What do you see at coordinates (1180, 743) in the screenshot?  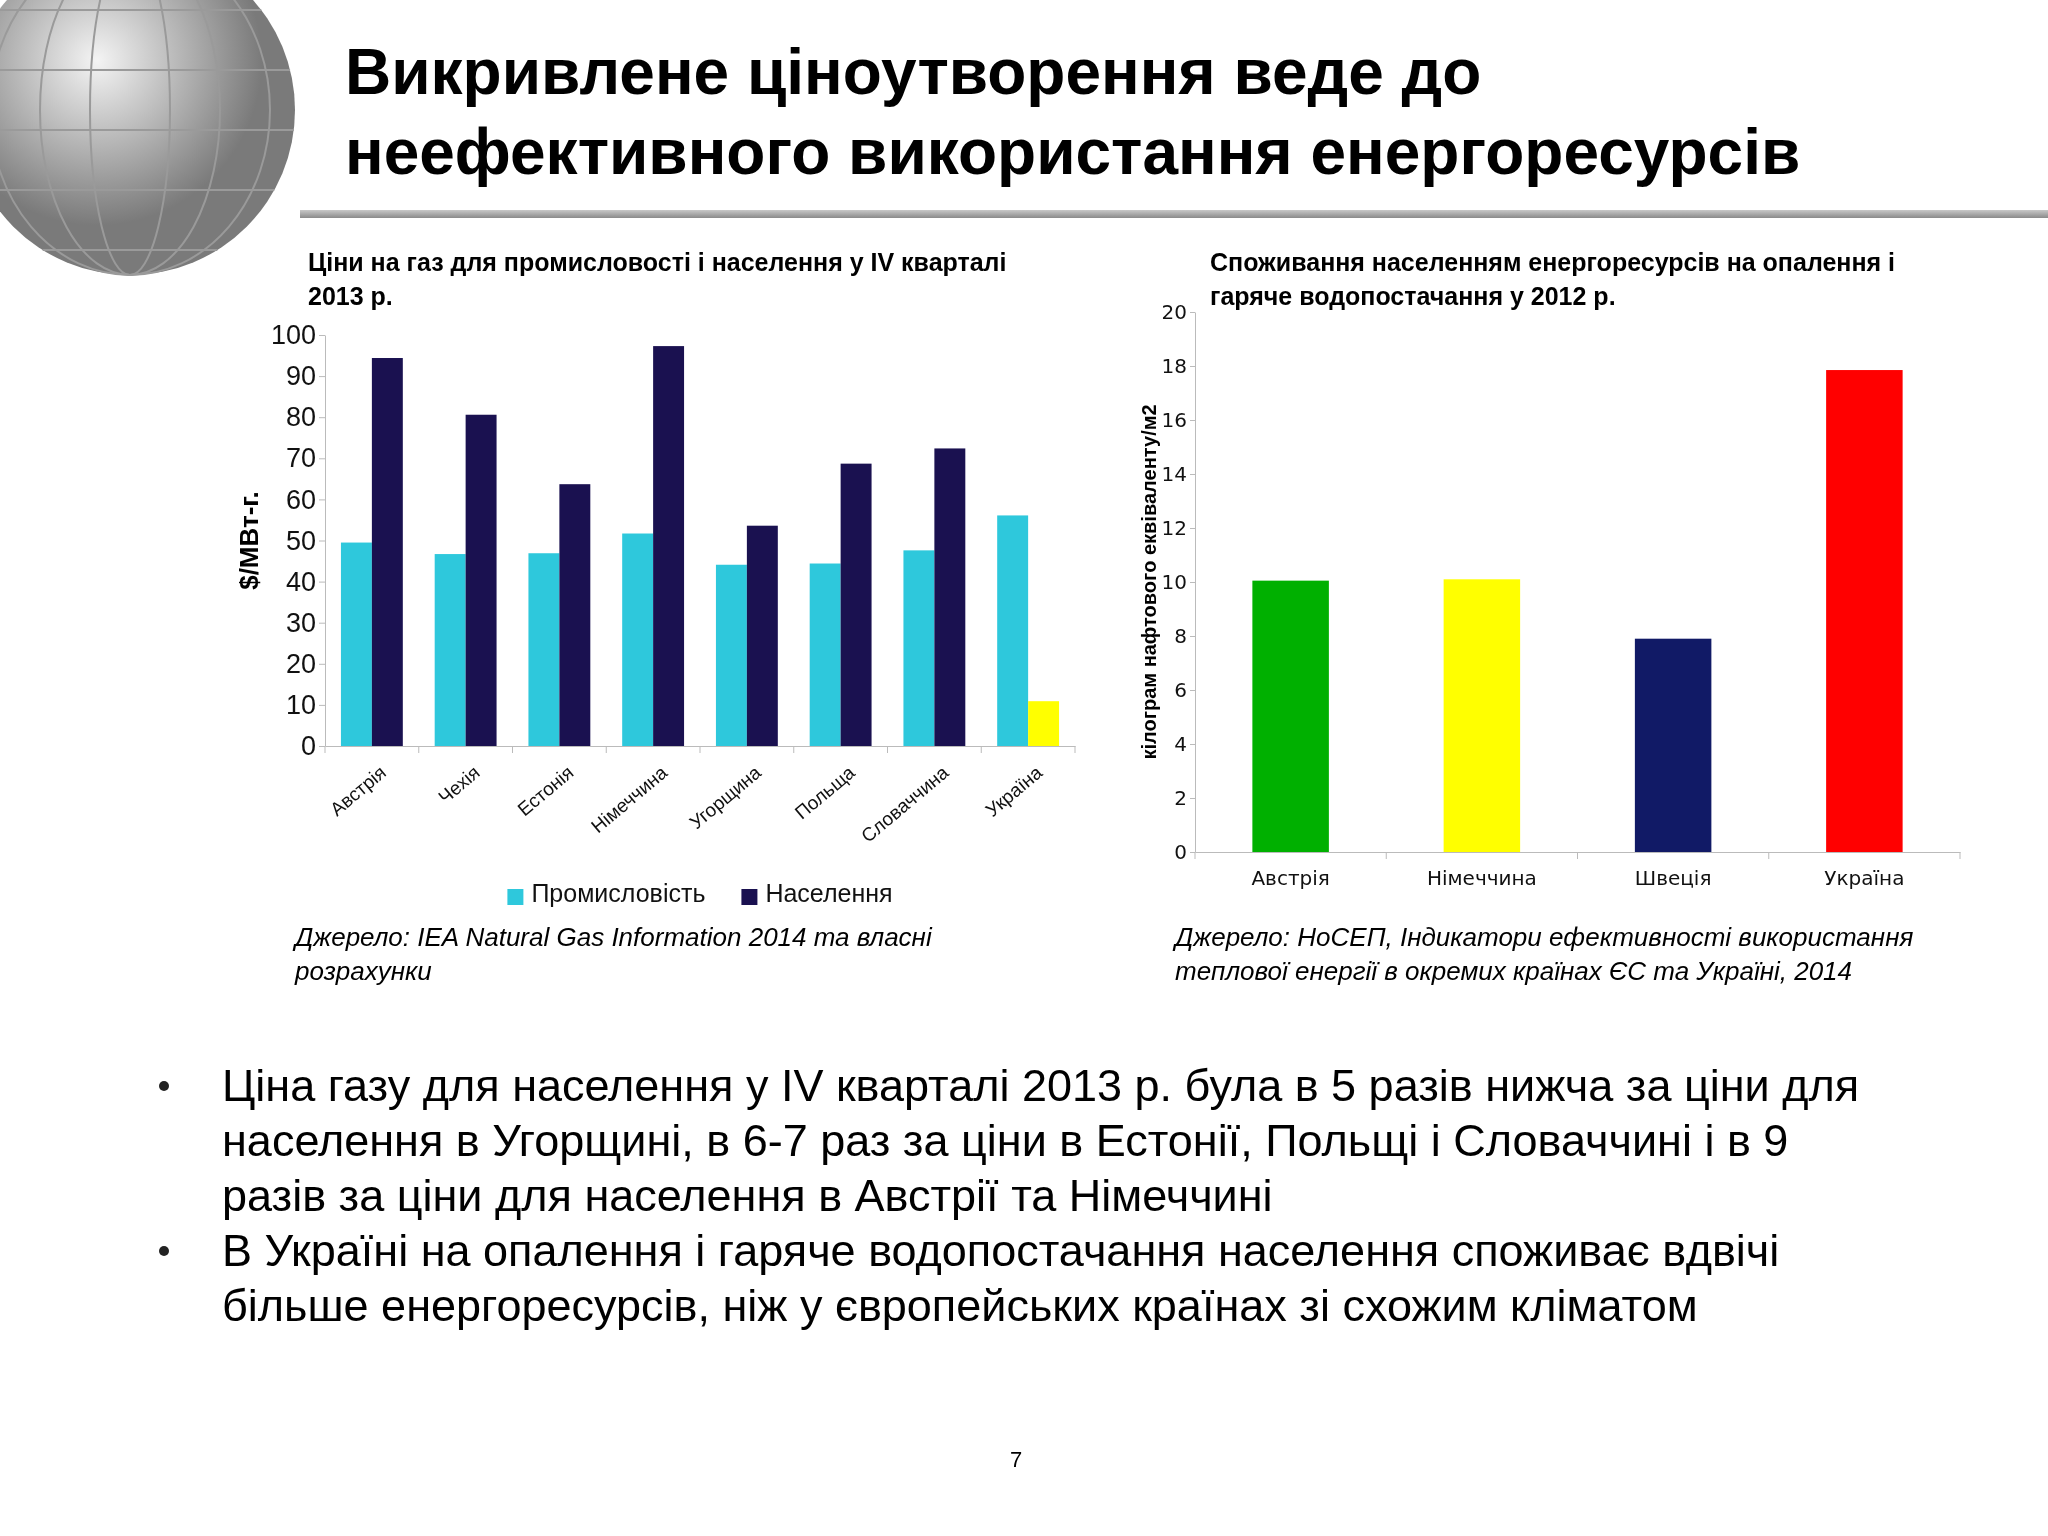 I see `y-tick-label: 4` at bounding box center [1180, 743].